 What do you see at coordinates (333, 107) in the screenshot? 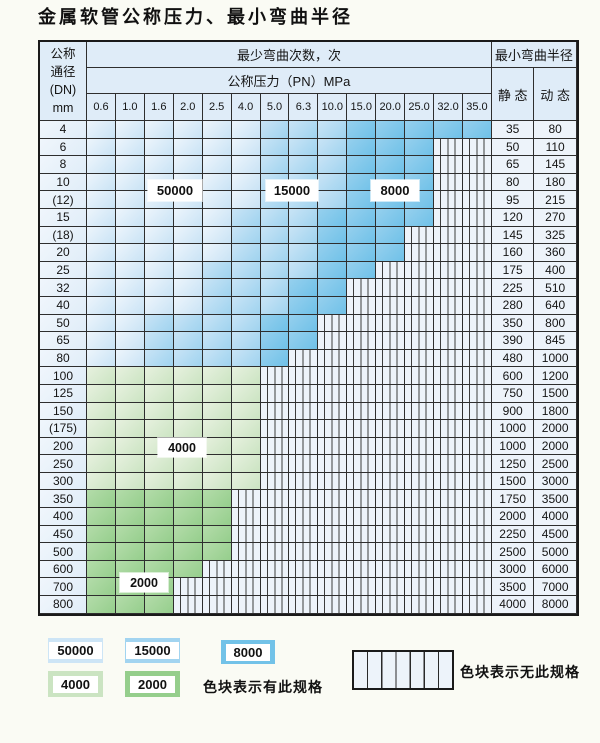
I see `pressure-tick: 10.0` at bounding box center [333, 107].